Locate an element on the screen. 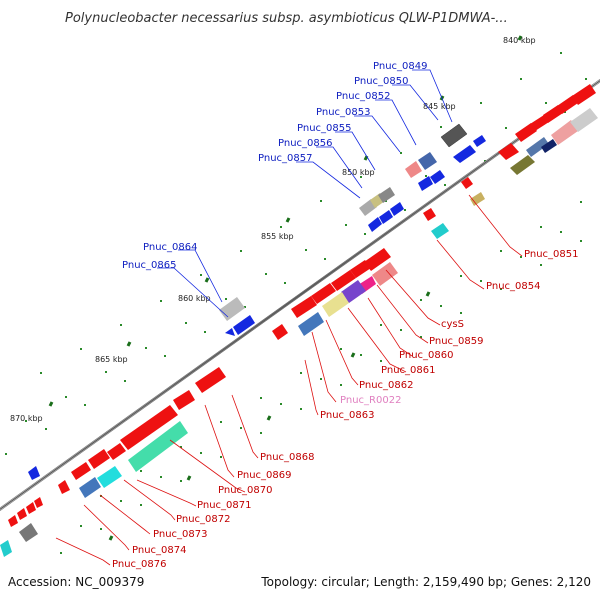  gene-left-red-a is located at coordinates (13, 521).